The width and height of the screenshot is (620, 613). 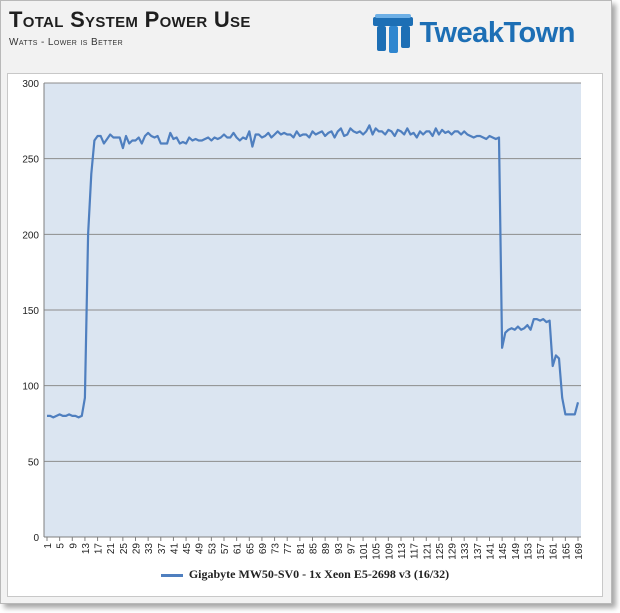 I want to click on x-tick-label: 21, so click(x=111, y=549).